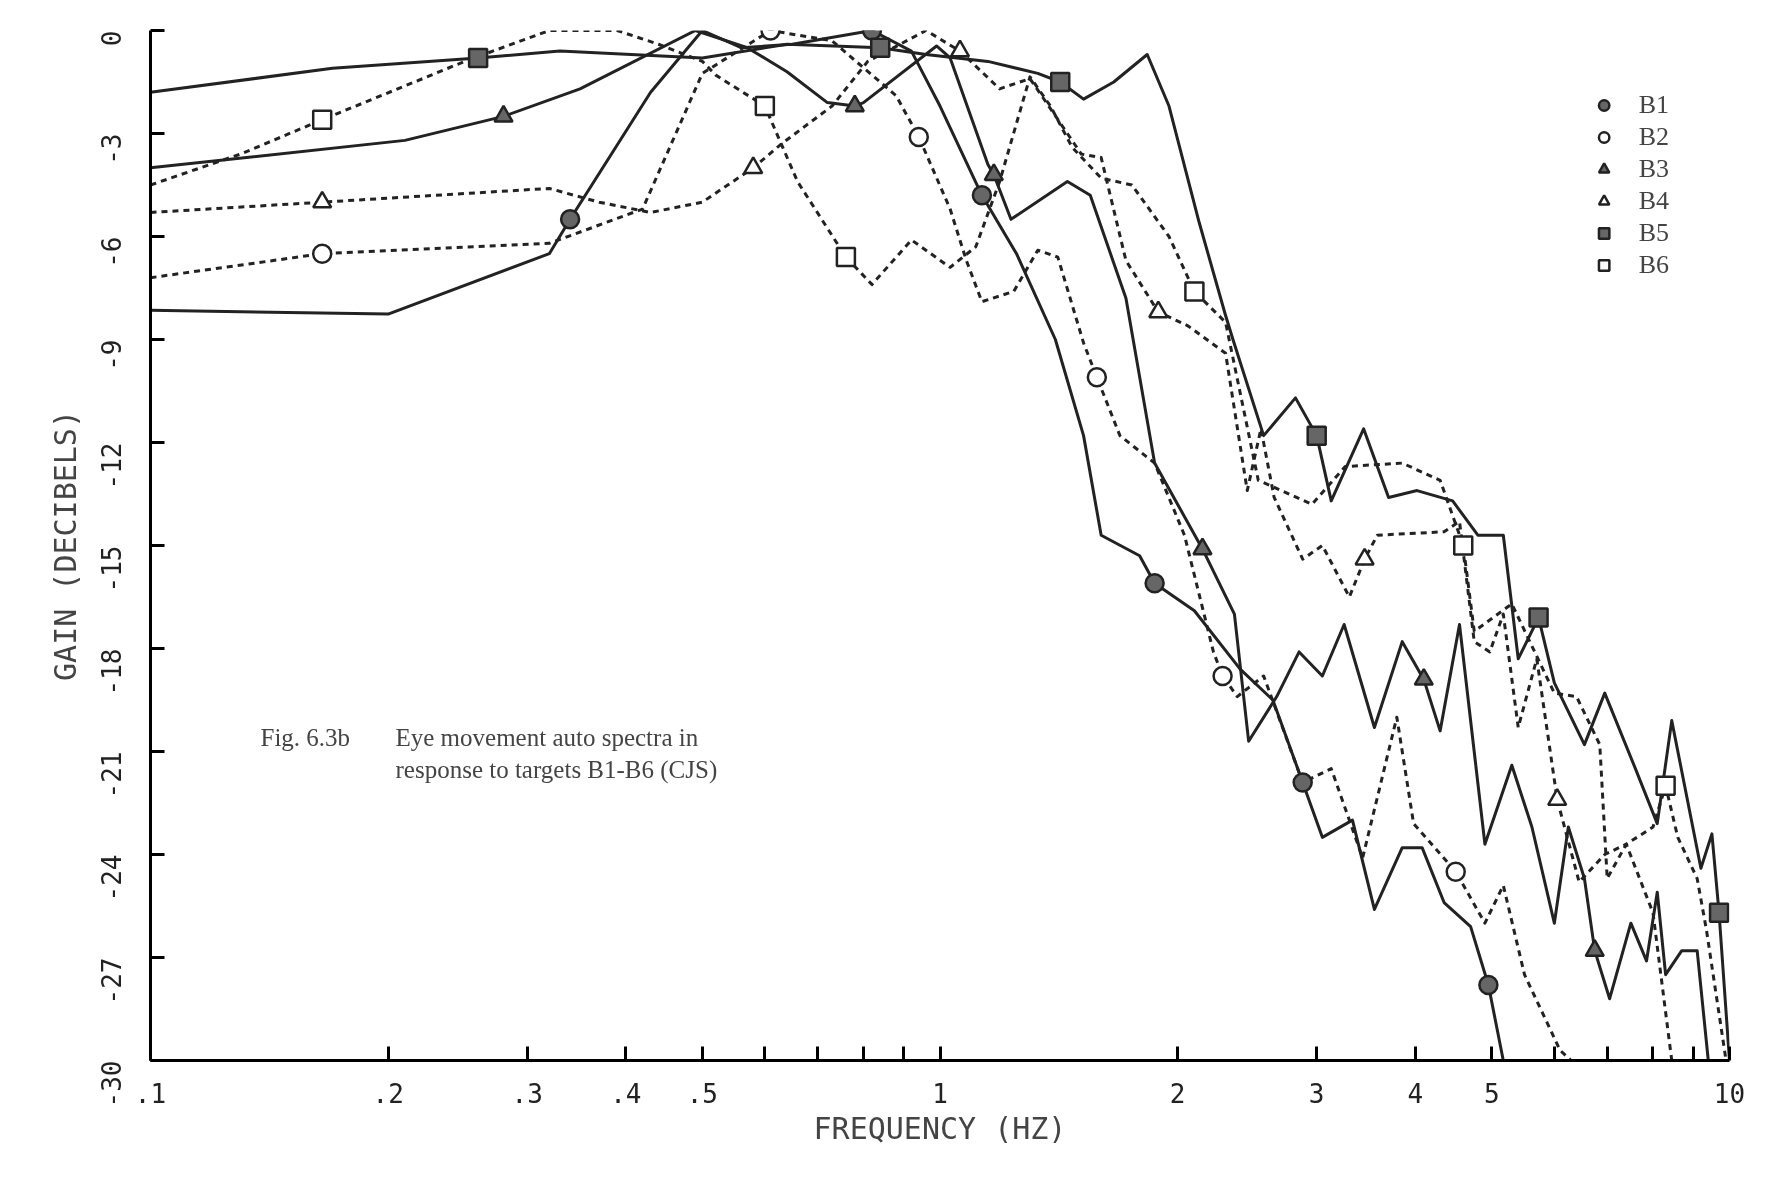  I want to click on x-tick-label: .5, so click(702, 1093).